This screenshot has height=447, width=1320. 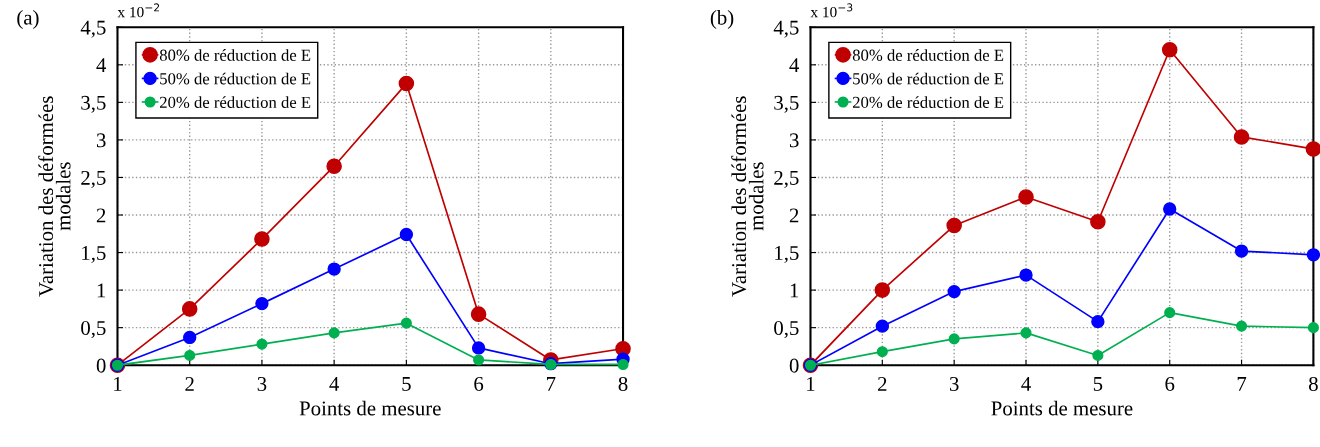 I want to click on chart-title: (a), so click(x=28, y=19).